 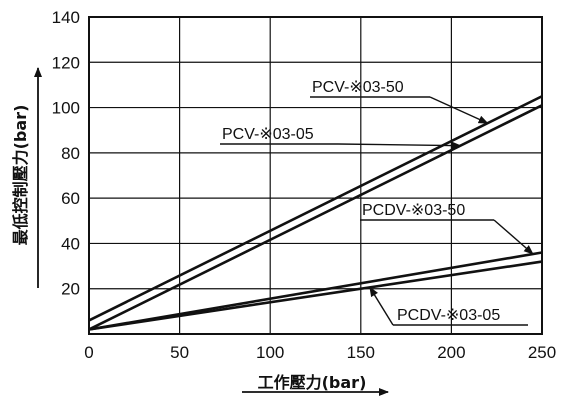 I want to click on x-tick-label: 200, so click(x=451, y=352).